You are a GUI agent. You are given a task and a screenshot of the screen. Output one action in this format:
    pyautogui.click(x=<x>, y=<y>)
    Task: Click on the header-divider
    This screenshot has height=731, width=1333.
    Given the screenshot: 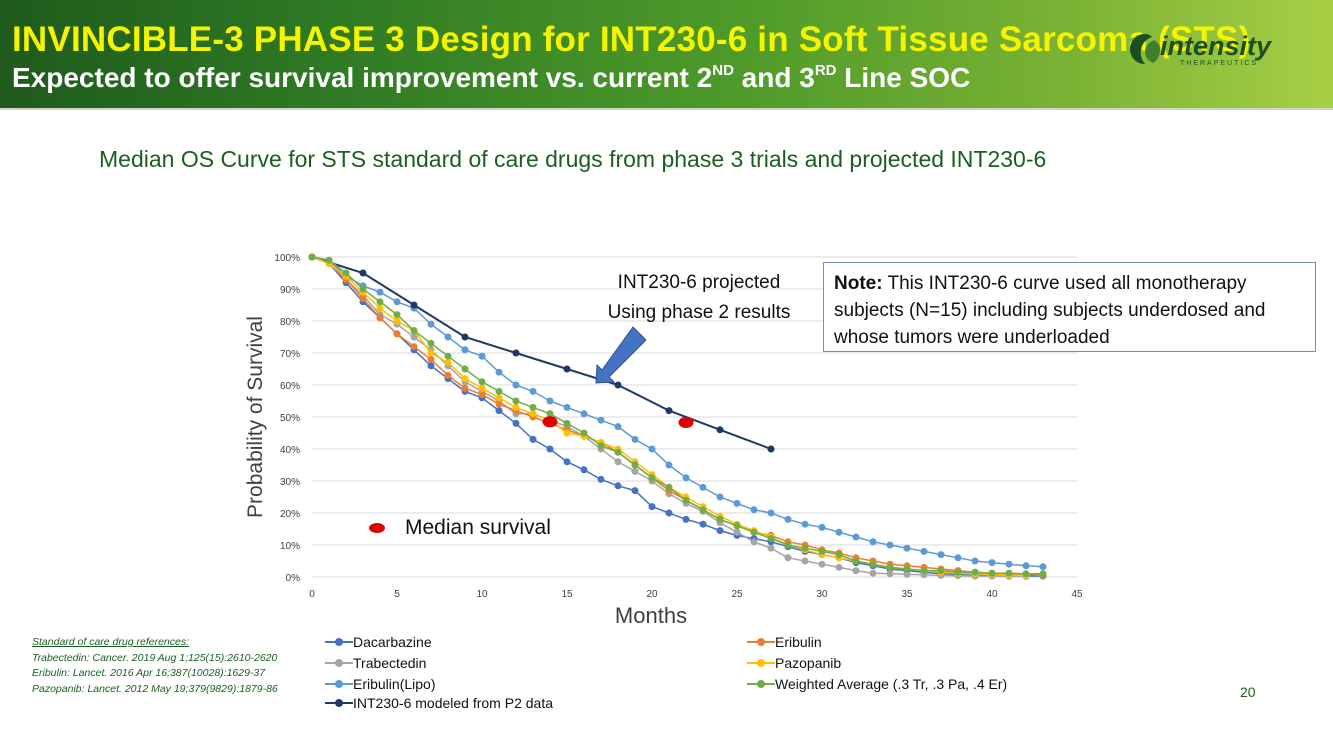 What is the action you would take?
    pyautogui.click(x=666, y=109)
    